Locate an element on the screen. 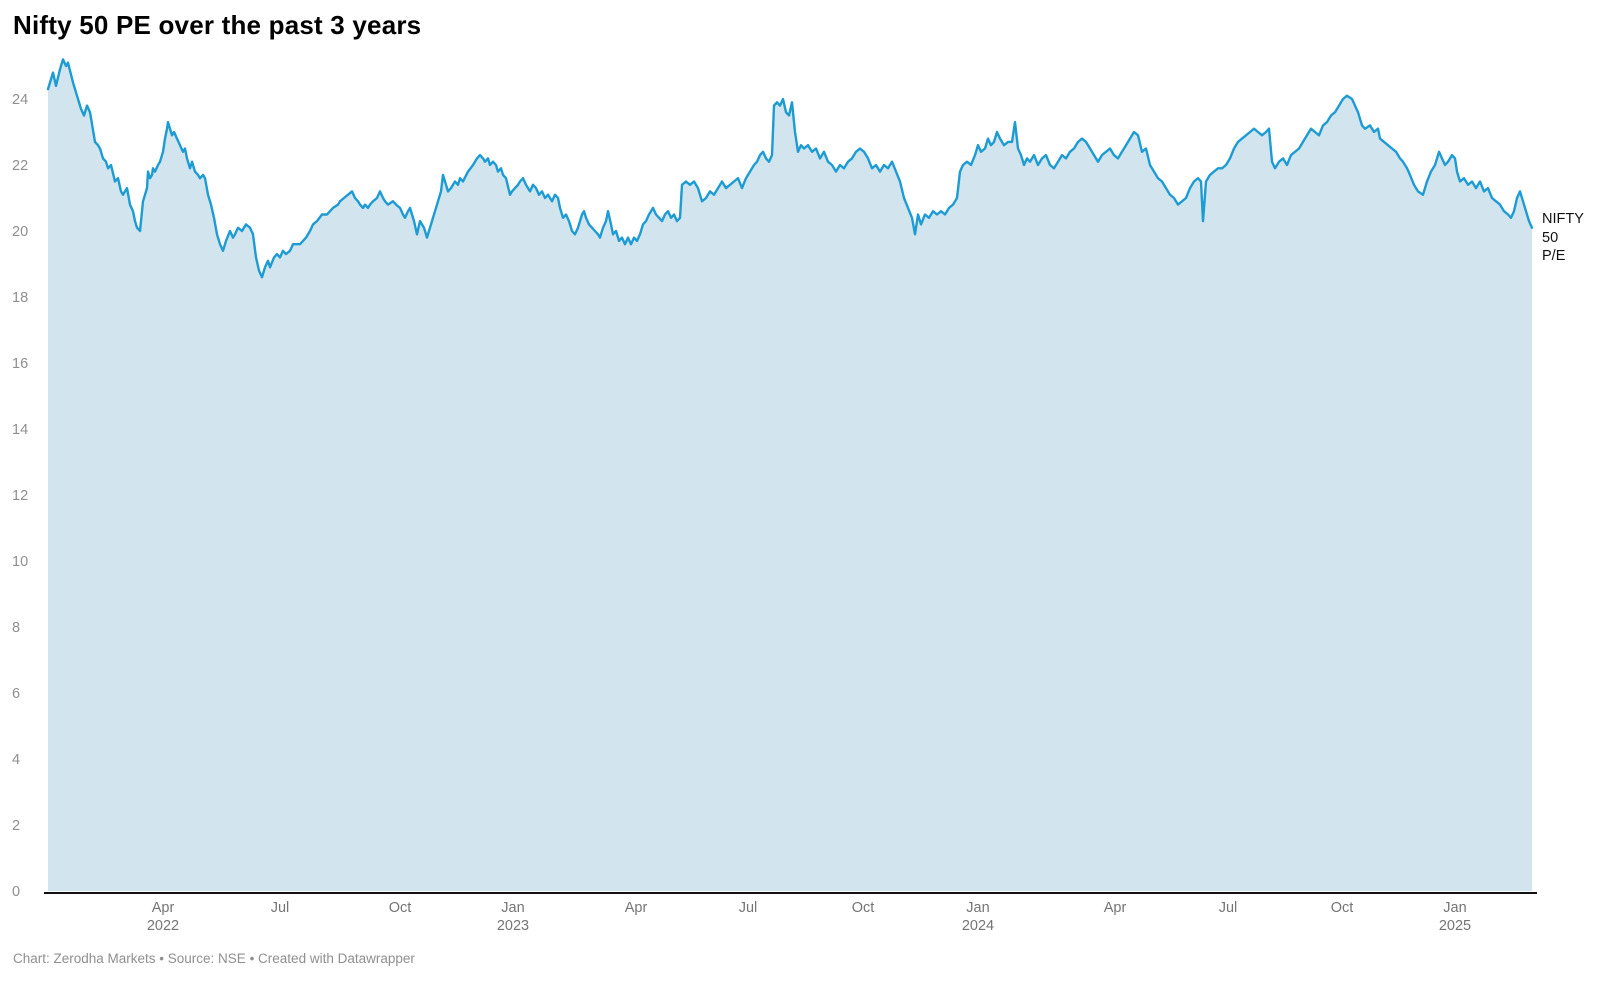 The width and height of the screenshot is (1600, 1002). y-tick-label: 0 is located at coordinates (16, 892).